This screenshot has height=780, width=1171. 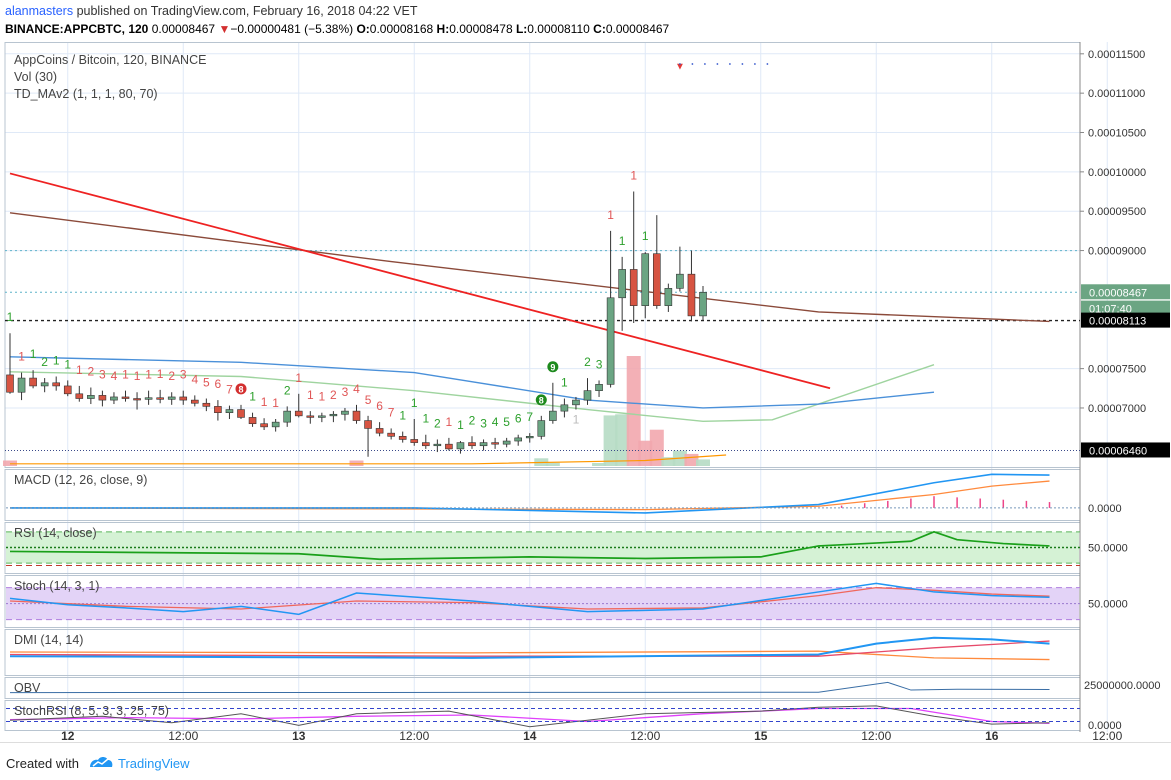 I want to click on change-value: −0.00000481 (−5.38%), so click(x=292, y=29).